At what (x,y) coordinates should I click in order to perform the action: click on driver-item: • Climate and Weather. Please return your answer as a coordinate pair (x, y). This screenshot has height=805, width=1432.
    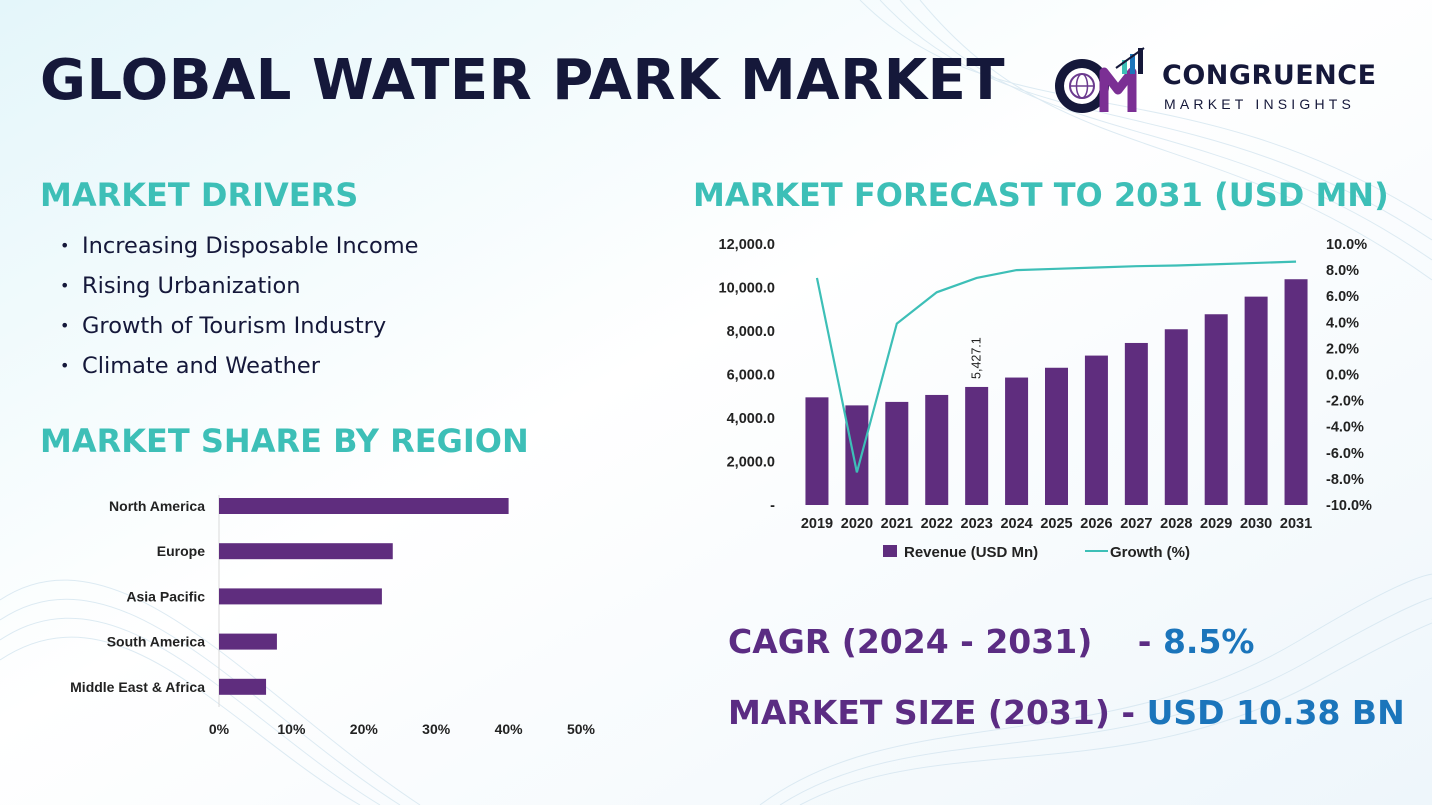
    Looking at the image, I should click on (239, 370).